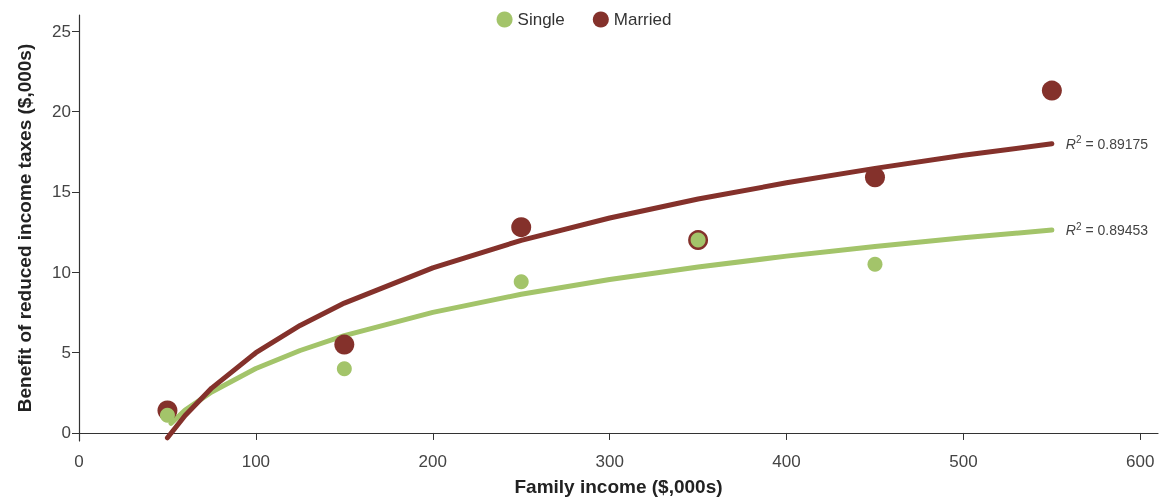 This screenshot has width=1168, height=501. Describe the element at coordinates (432, 461) in the screenshot. I see `x-tick-label: 200` at that location.